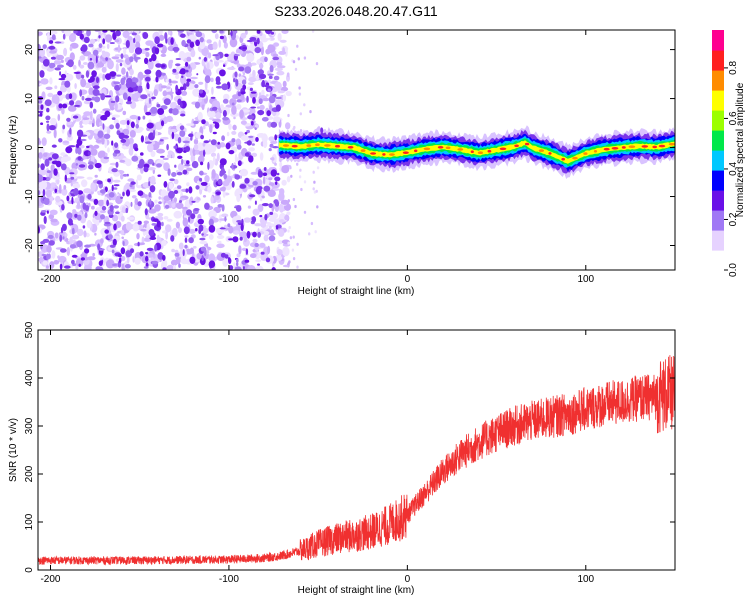 The width and height of the screenshot is (750, 600). Describe the element at coordinates (50, 579) in the screenshot. I see `x-tick-label: -200` at that location.